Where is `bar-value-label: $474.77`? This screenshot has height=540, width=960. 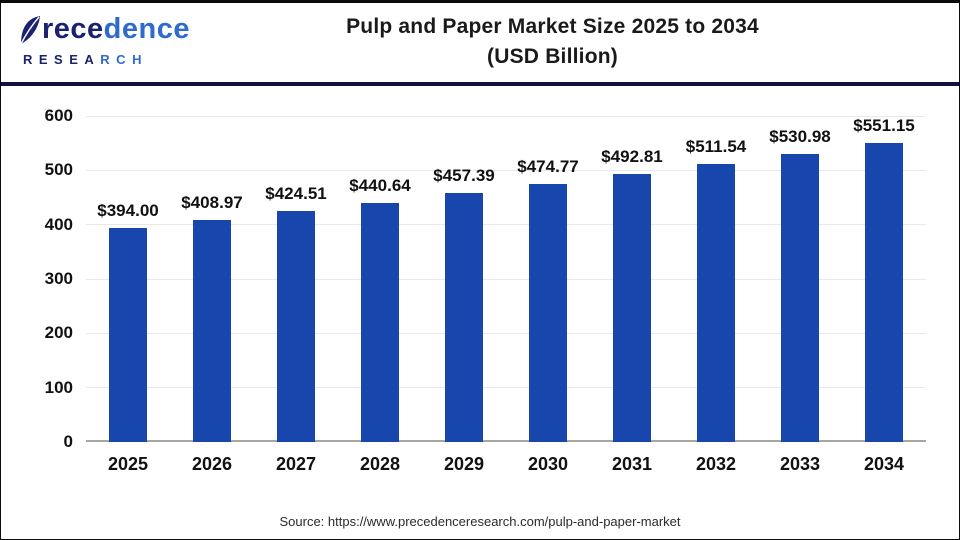 bar-value-label: $474.77 is located at coordinates (548, 166).